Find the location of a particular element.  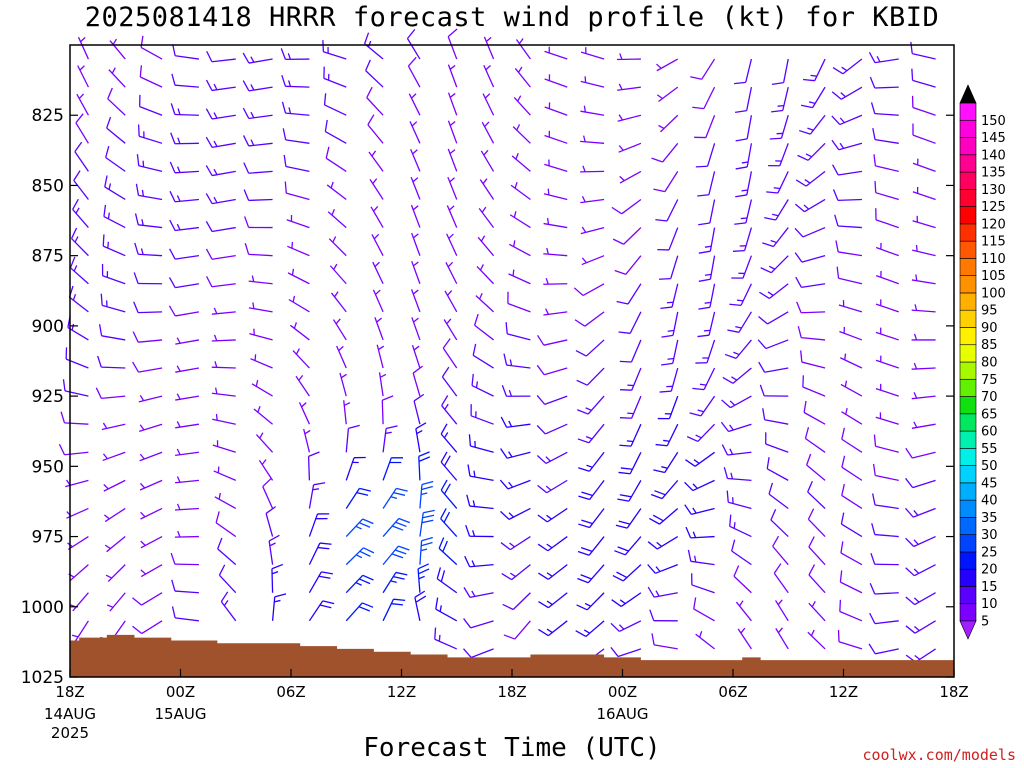

y-tick-label: 975 is located at coordinates (48, 538).